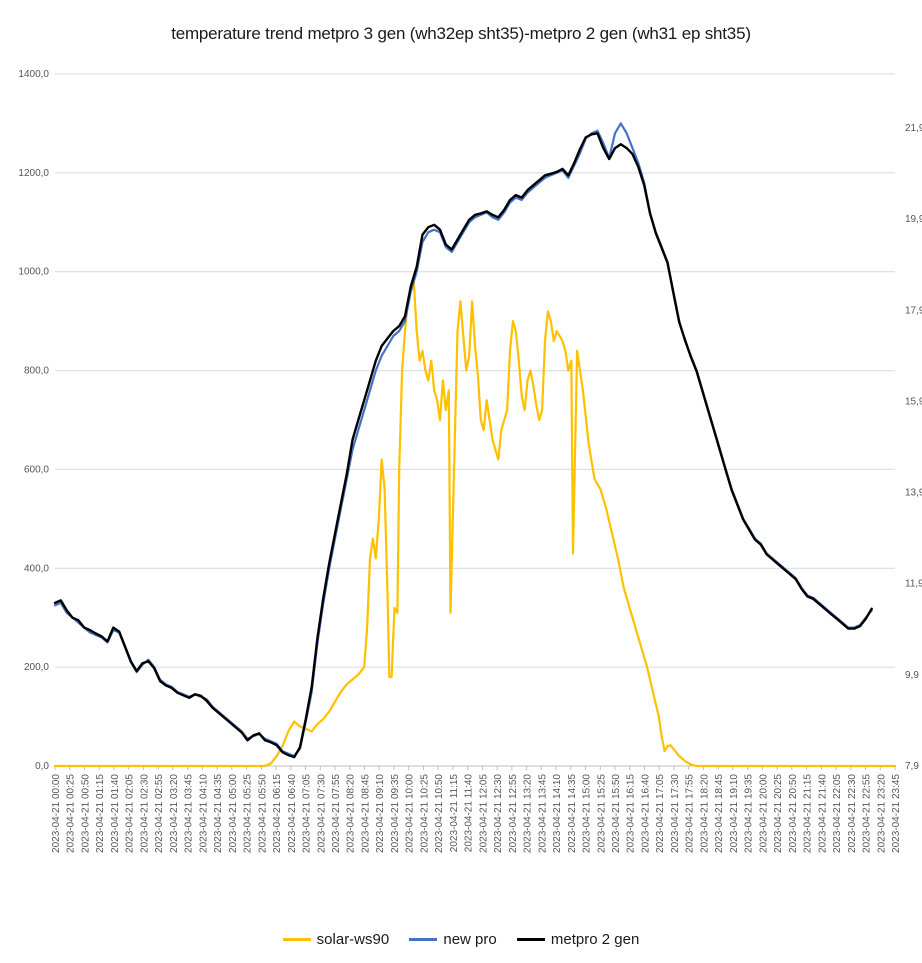  I want to click on y2-tick-label: 11,9, so click(913, 584).